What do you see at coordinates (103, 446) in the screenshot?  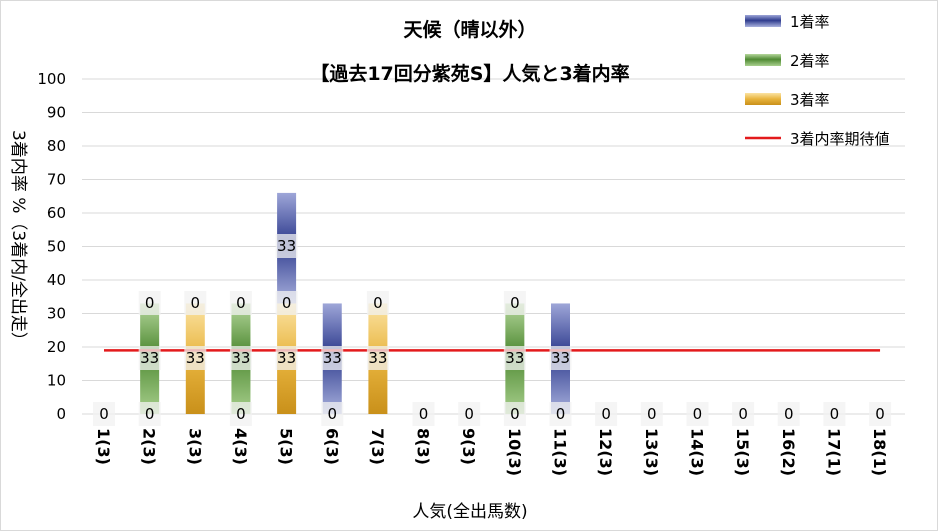 I see `x-tick-label: 1(3)` at bounding box center [103, 446].